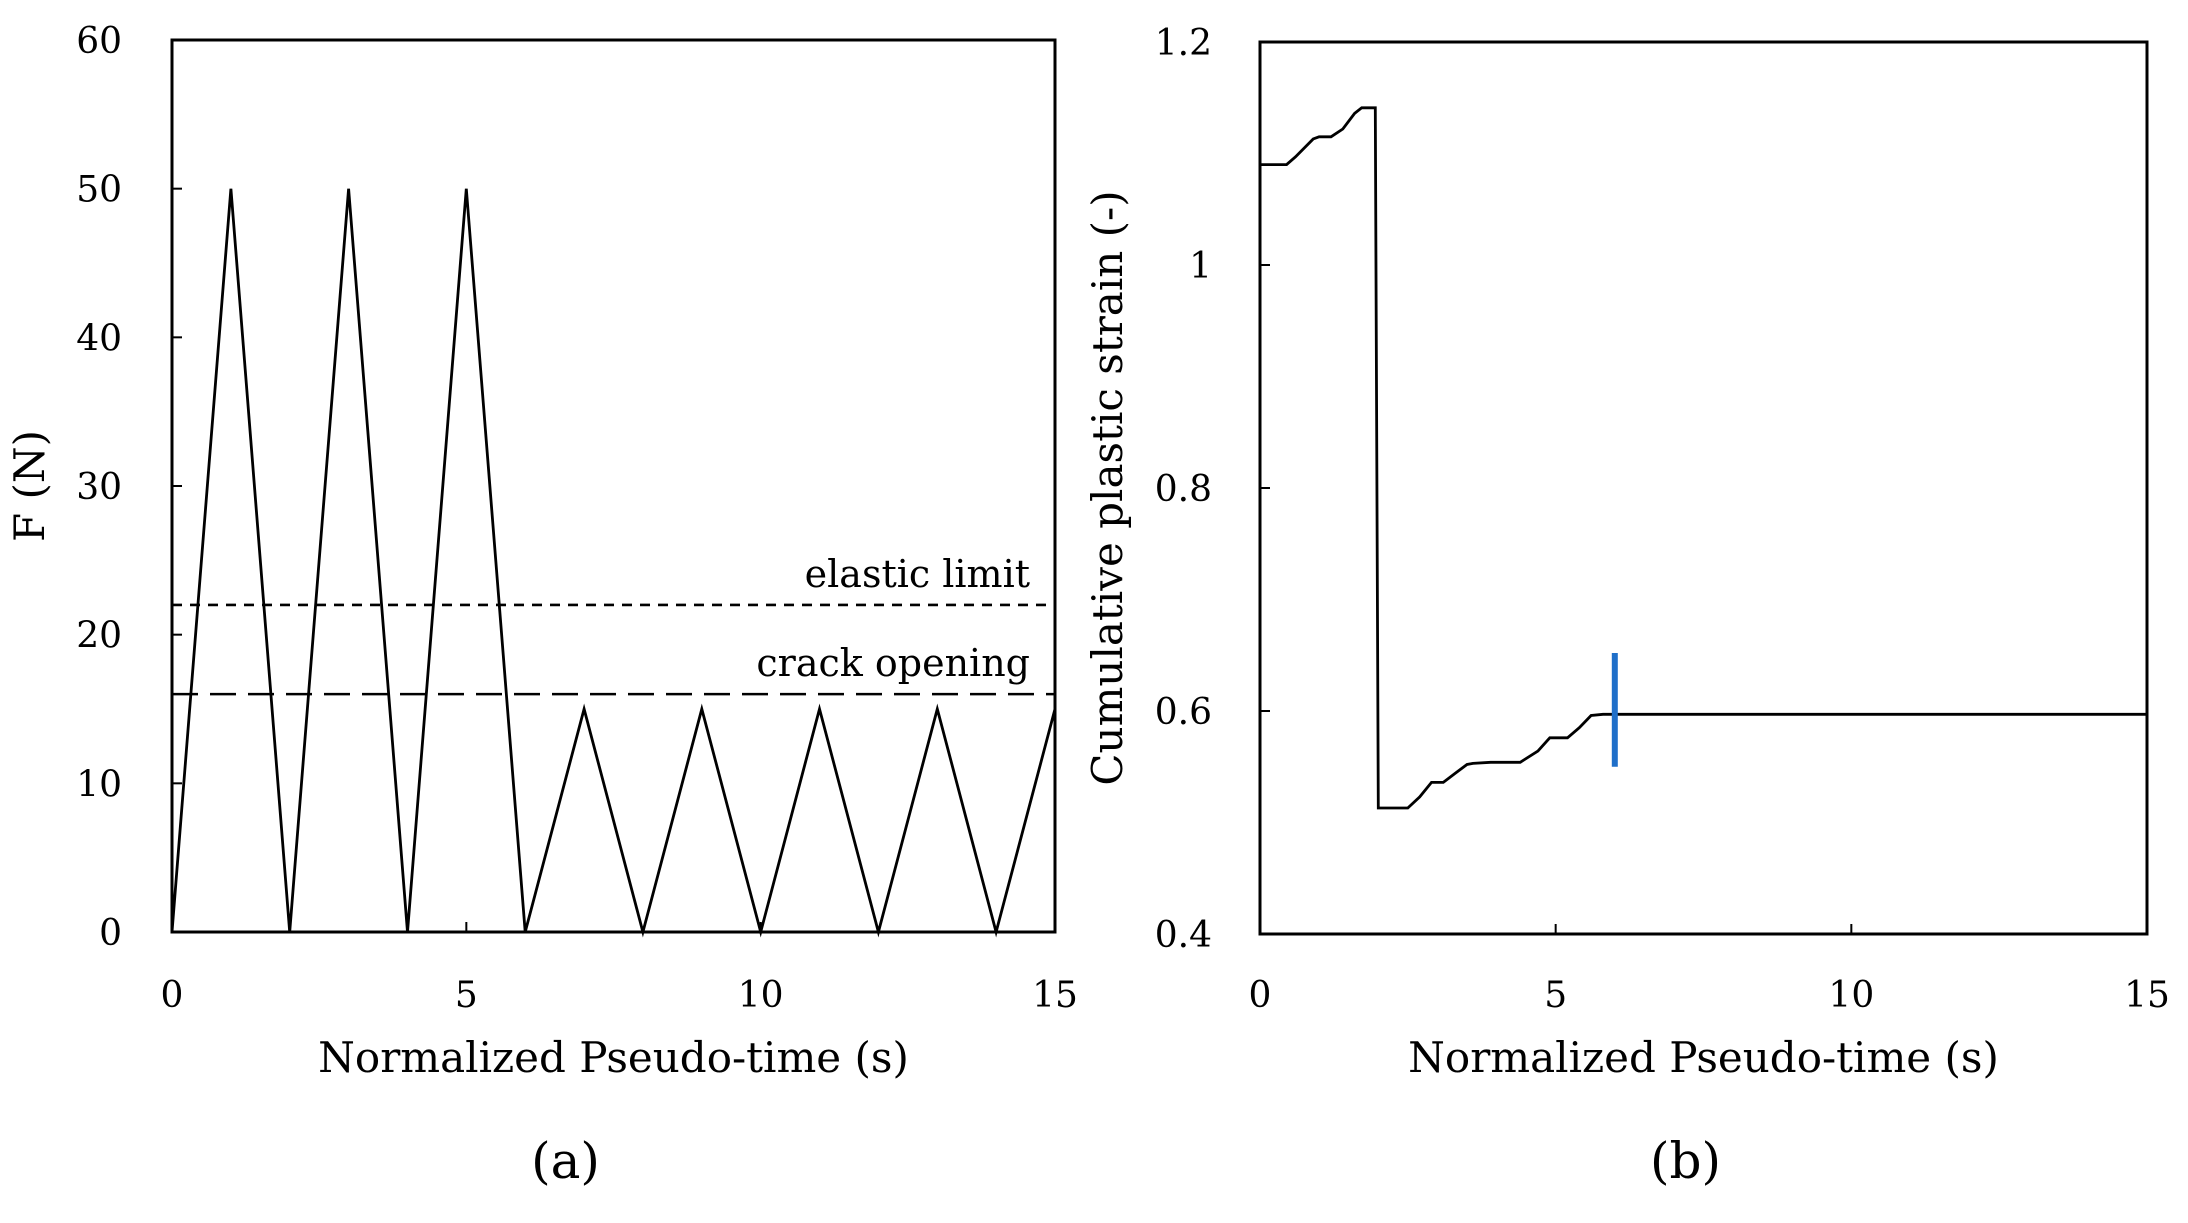 This screenshot has height=1223, width=2188. What do you see at coordinates (29, 486) in the screenshot?
I see `y-axis-label: F (N)` at bounding box center [29, 486].